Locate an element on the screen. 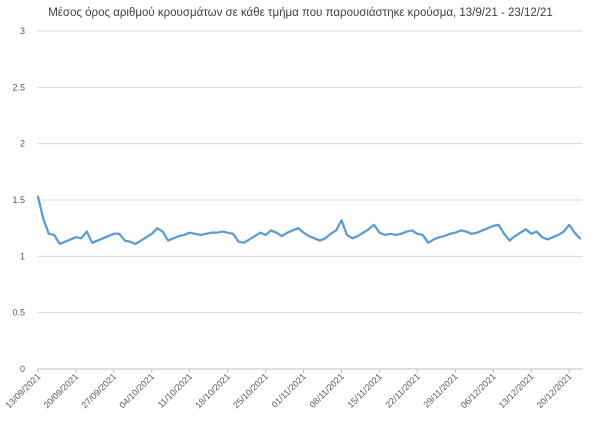 Image resolution: width=601 pixels, height=421 pixels. y-tick-label: 0.5 is located at coordinates (18, 313).